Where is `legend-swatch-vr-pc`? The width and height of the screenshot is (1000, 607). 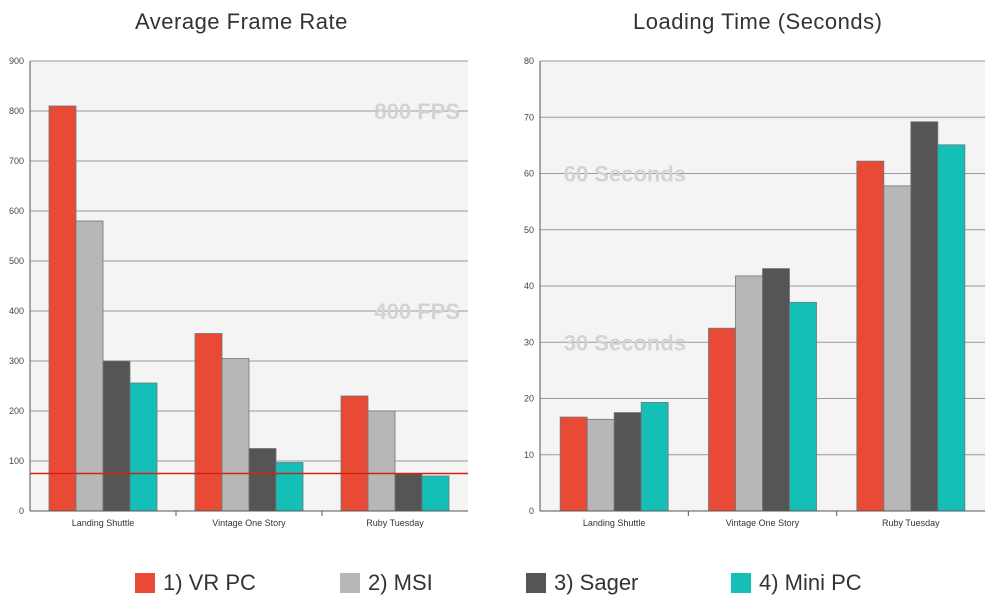
legend-swatch-vr-pc is located at coordinates (145, 583).